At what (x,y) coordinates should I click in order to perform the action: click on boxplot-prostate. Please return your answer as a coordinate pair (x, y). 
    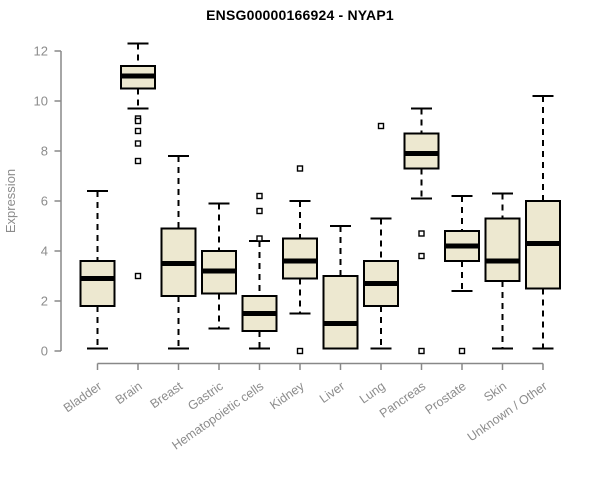
    Looking at the image, I should click on (462, 275).